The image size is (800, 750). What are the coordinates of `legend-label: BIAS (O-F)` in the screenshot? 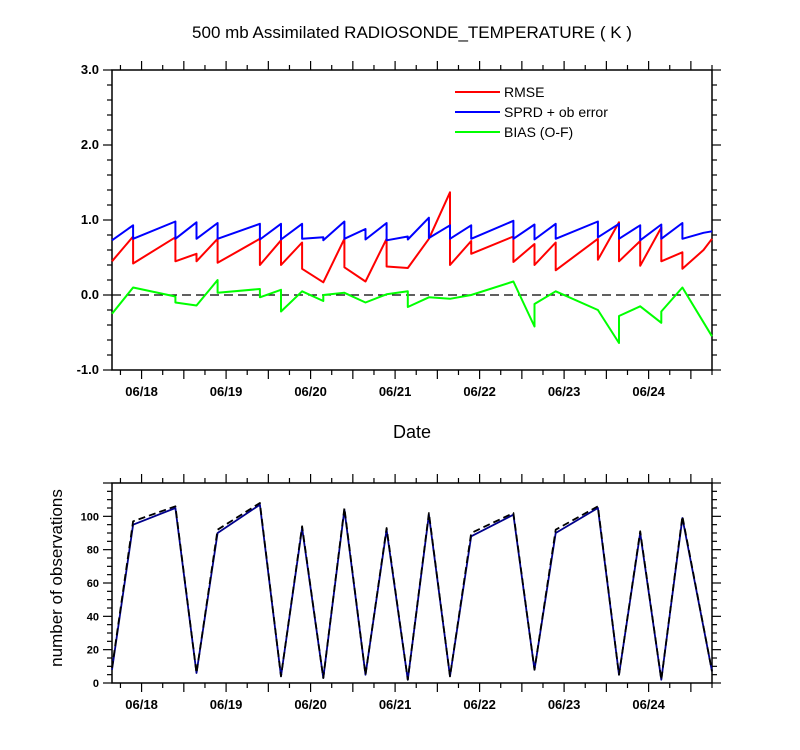 It's located at (538, 132).